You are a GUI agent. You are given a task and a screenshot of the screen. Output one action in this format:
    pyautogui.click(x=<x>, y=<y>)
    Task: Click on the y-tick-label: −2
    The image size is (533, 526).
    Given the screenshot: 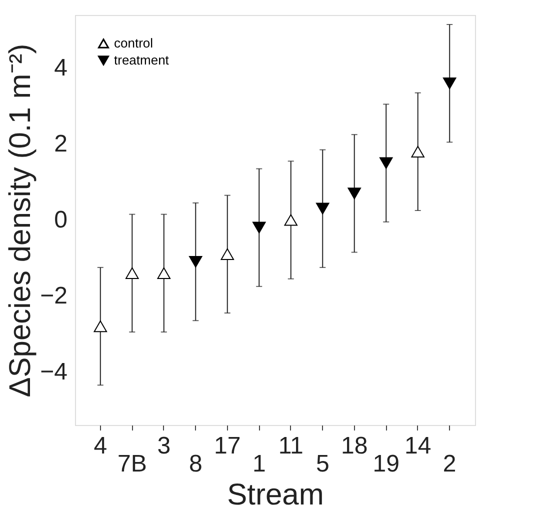 What is the action you would take?
    pyautogui.click(x=54, y=296)
    